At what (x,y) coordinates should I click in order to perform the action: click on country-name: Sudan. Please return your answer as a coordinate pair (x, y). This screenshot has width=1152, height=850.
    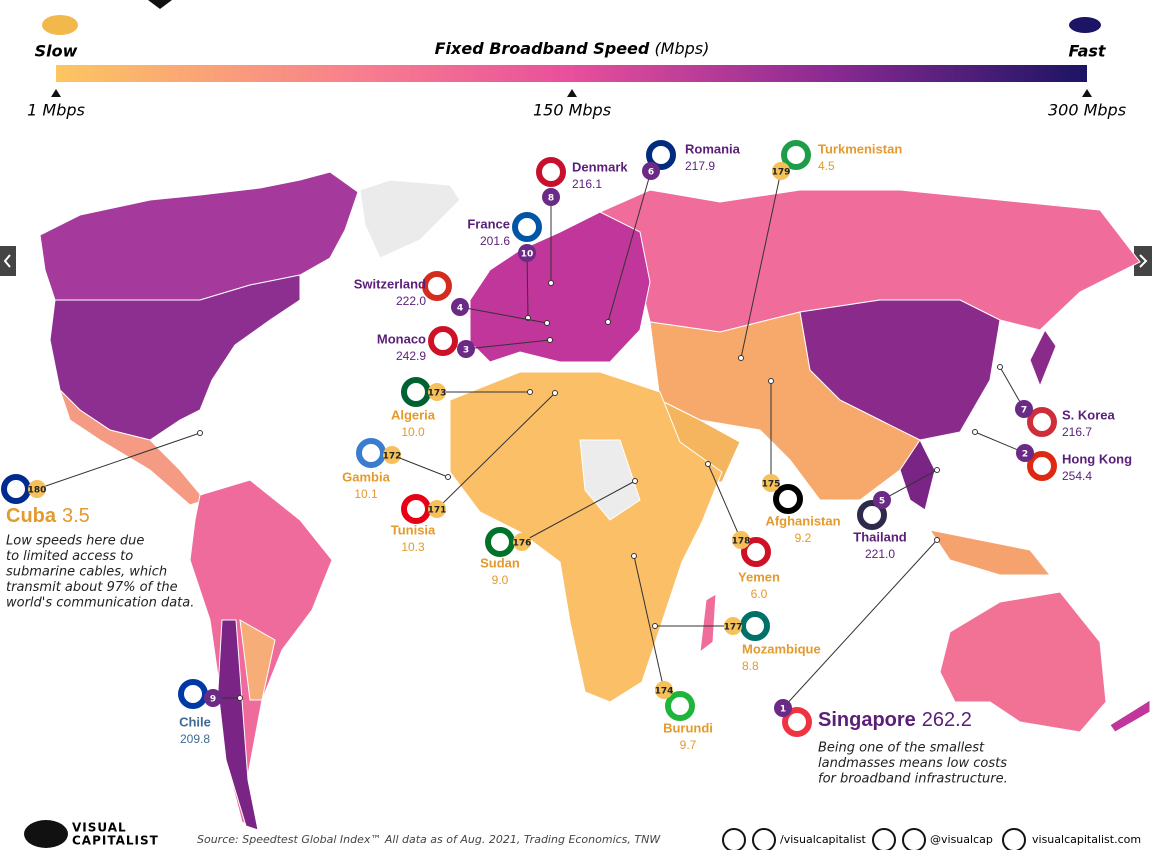
    Looking at the image, I should click on (500, 562).